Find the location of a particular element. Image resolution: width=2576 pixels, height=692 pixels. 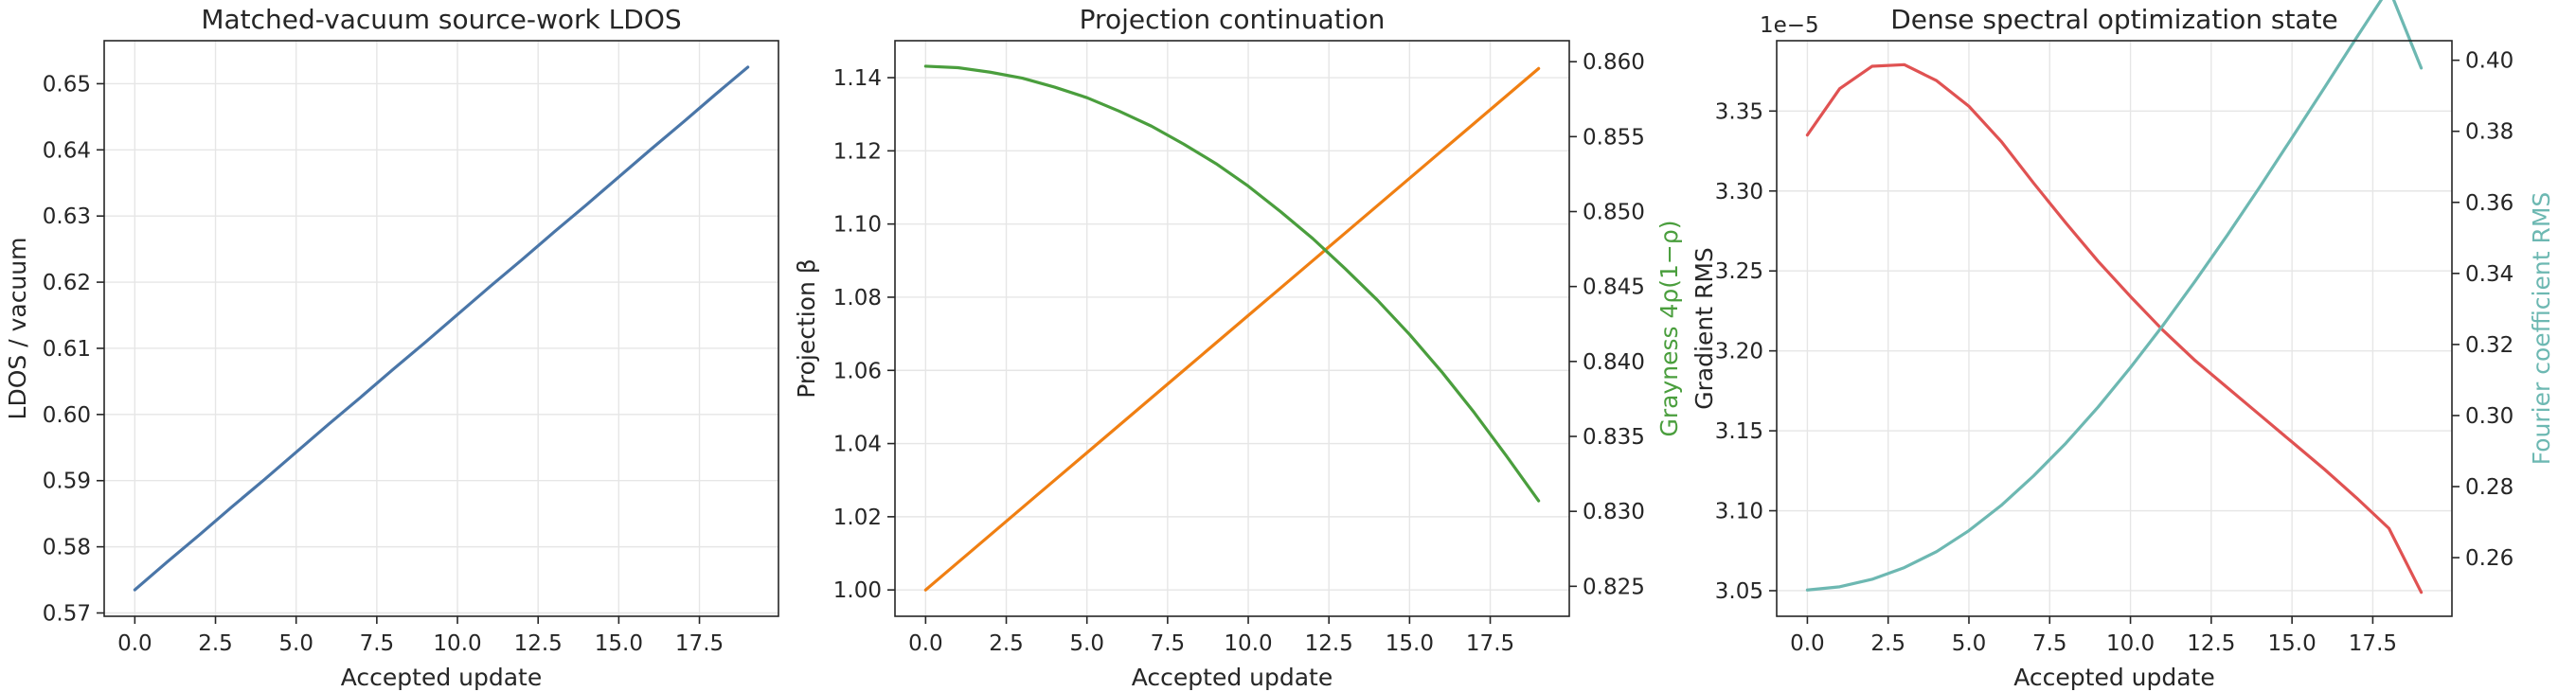

y-tick-label: 0.60 is located at coordinates (67, 415).